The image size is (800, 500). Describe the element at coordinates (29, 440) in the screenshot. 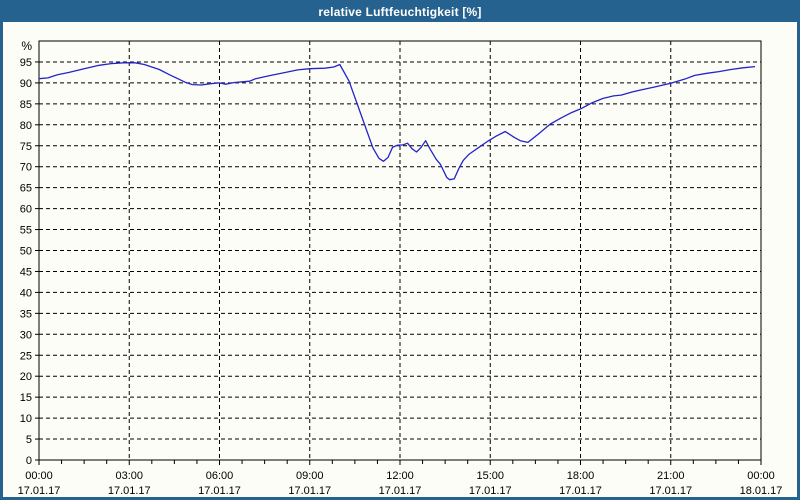

I see `y-tick-label: 5` at that location.